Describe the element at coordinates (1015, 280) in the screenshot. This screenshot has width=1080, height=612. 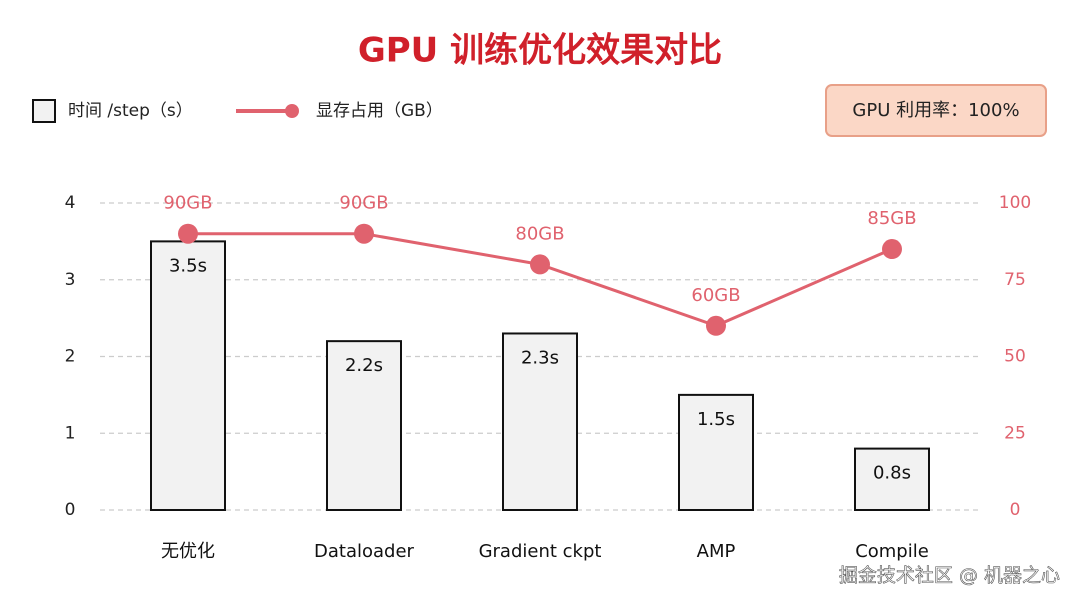
I see `y2-tick-label: 75` at that location.